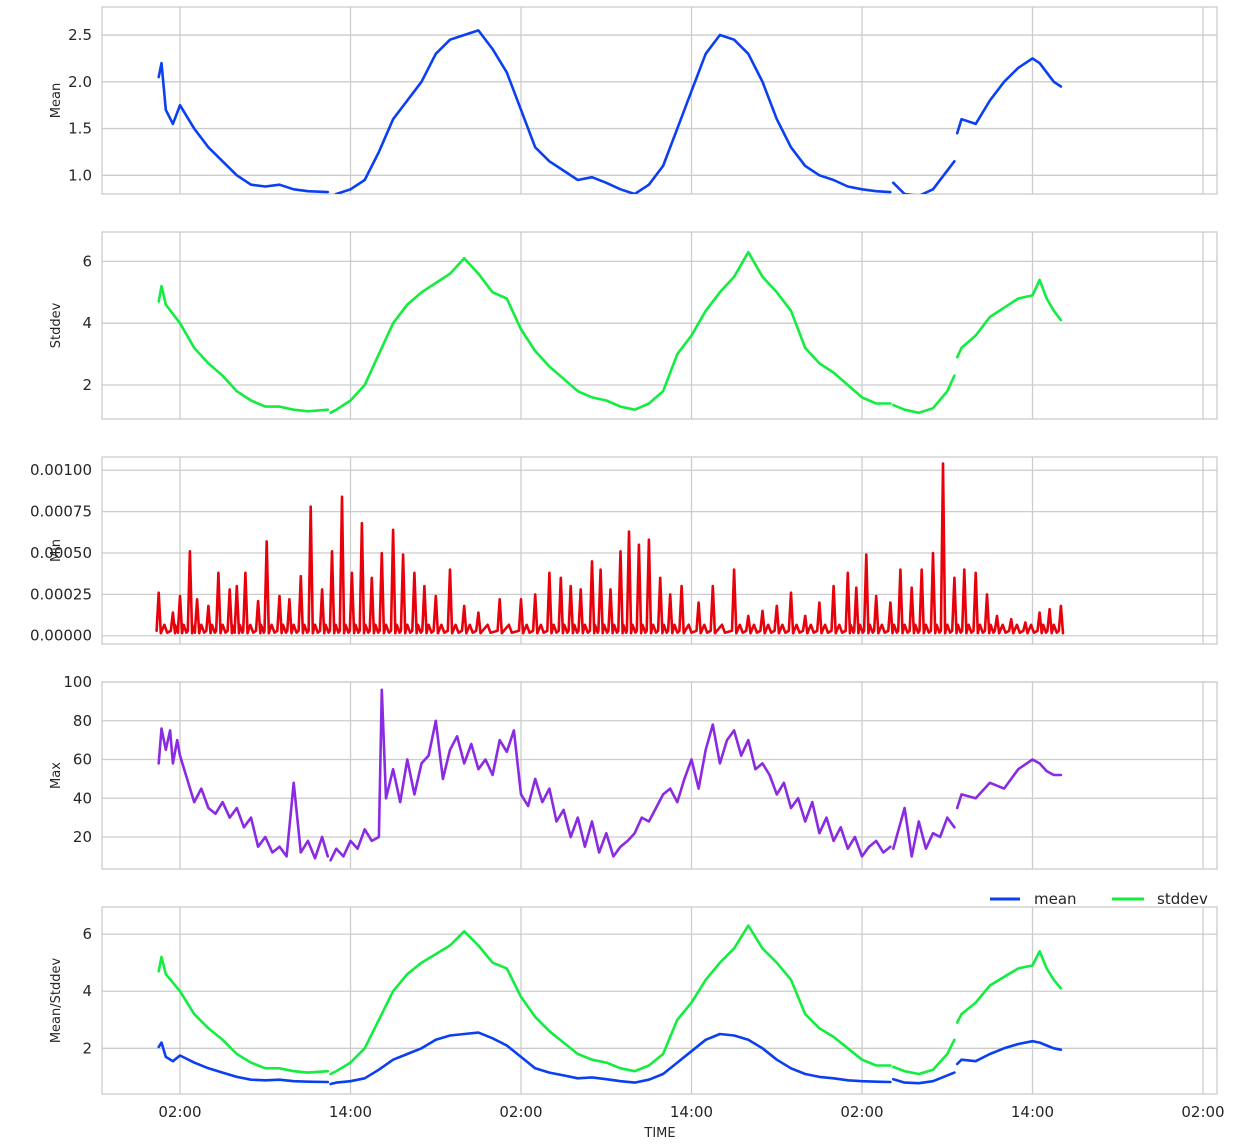 The image size is (1235, 1145). Describe the element at coordinates (80, 82) in the screenshot. I see `y-tick-label: 2.0` at that location.